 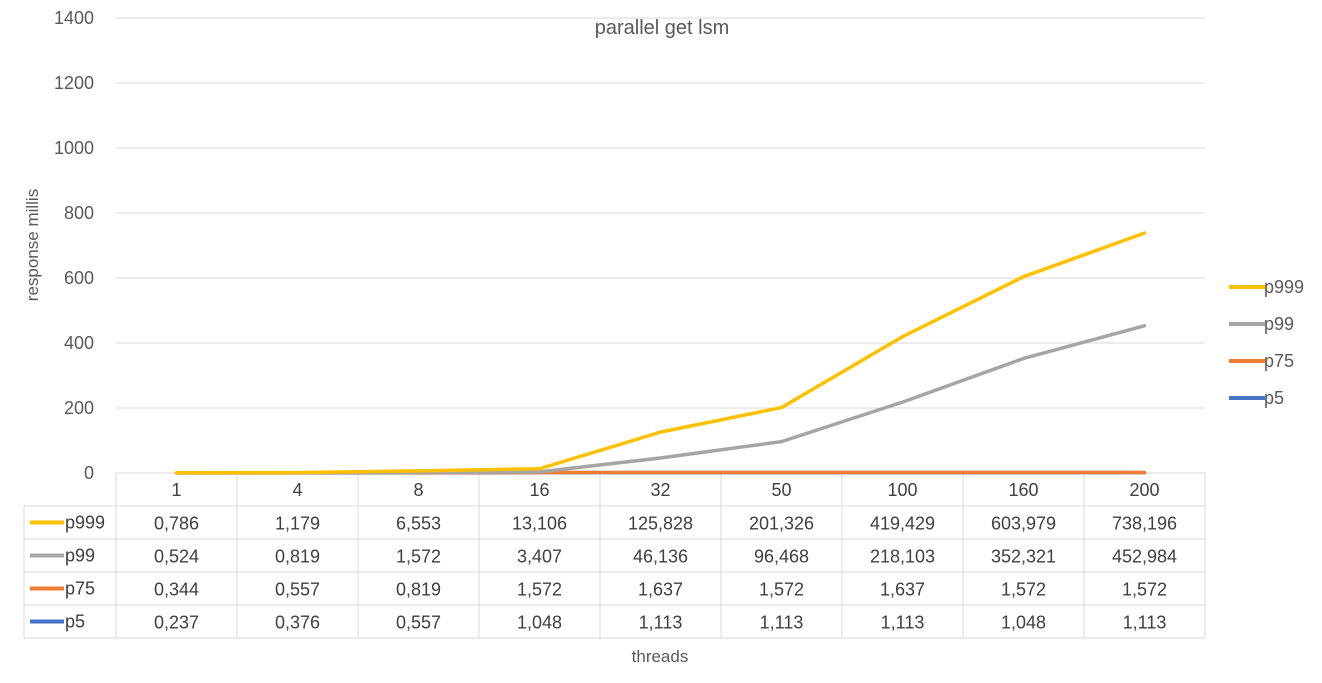 I want to click on data-label: 0,376, so click(x=297, y=623).